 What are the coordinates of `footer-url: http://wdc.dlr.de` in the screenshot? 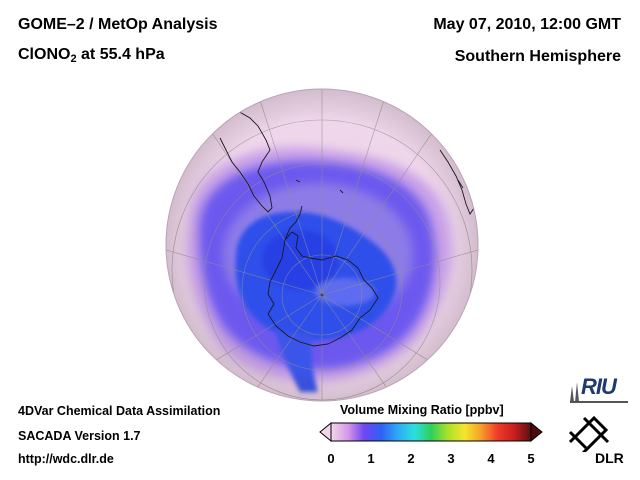 It's located at (66, 459).